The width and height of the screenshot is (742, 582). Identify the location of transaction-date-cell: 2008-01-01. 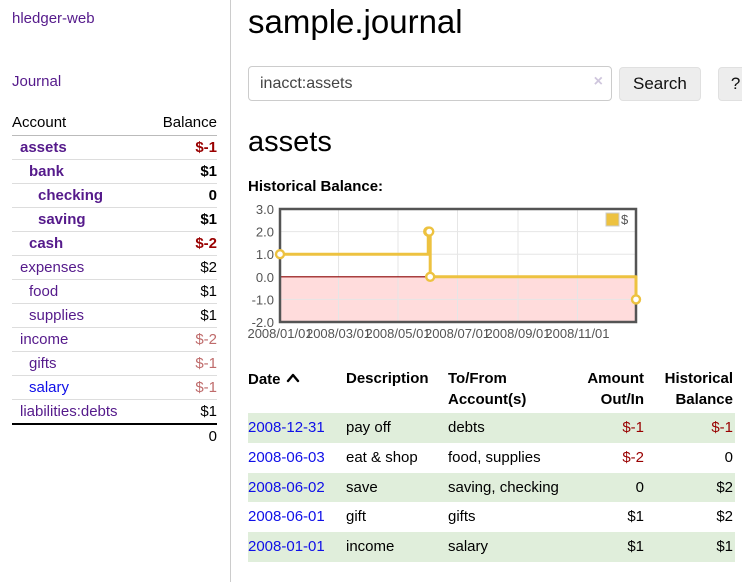
(297, 547).